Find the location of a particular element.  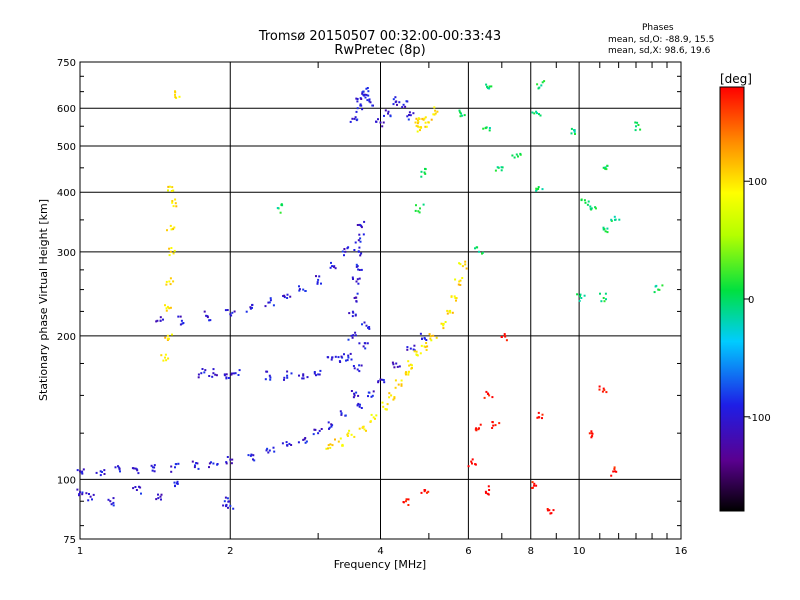

stats-x-line: mean, sd,X: 98.6, 19.6 is located at coordinates (659, 51).